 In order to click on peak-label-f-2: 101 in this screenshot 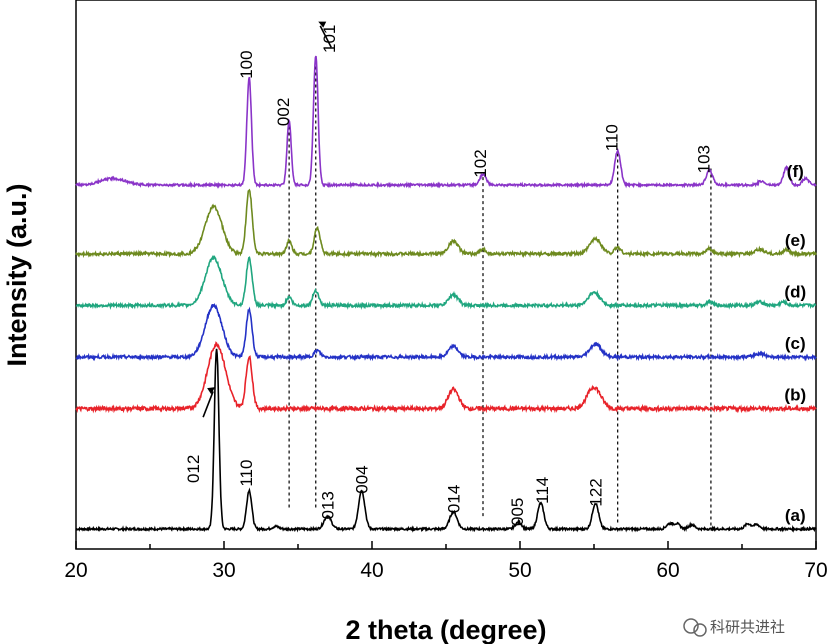, I will do `click(329, 39)`.